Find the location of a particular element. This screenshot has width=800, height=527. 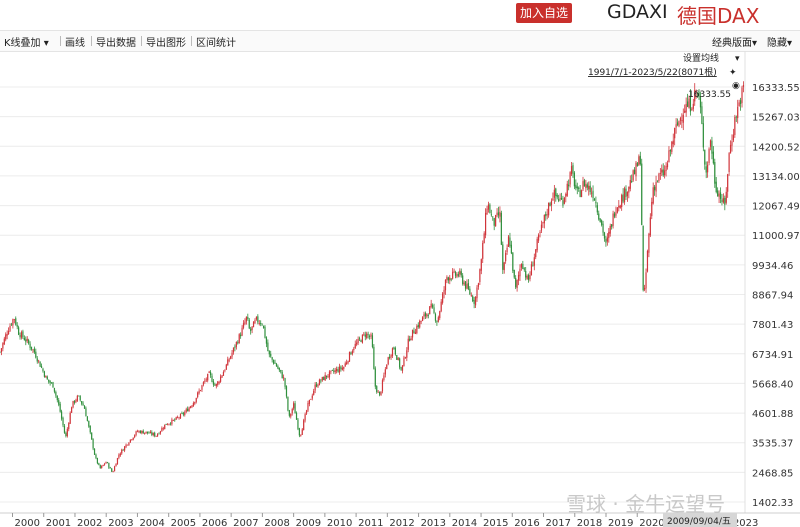

max-price-label: 16333.55 is located at coordinates (709, 95).